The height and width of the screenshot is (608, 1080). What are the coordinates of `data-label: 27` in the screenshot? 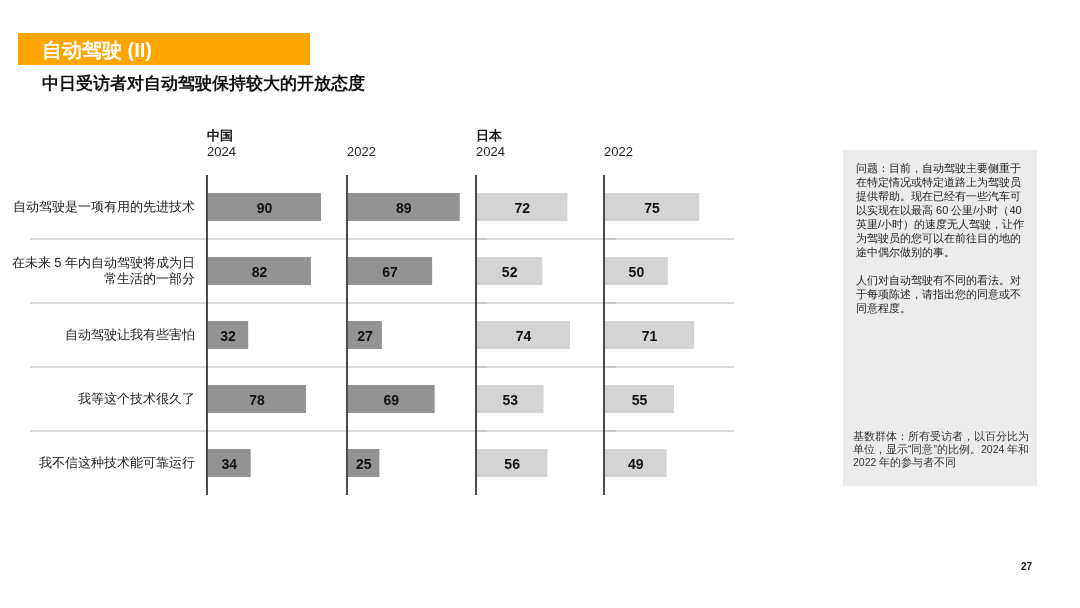 It's located at (365, 336).